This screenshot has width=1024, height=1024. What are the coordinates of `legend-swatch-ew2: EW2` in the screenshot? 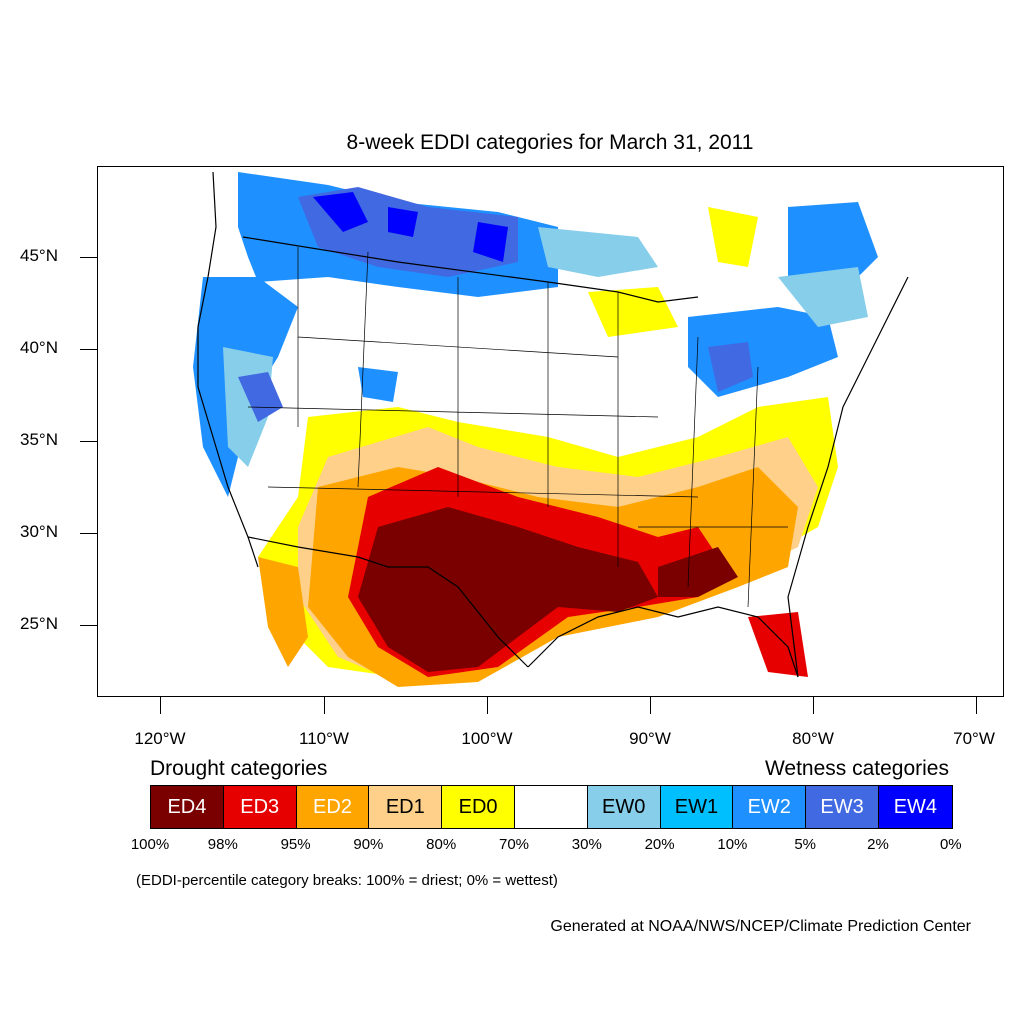 It's located at (770, 807).